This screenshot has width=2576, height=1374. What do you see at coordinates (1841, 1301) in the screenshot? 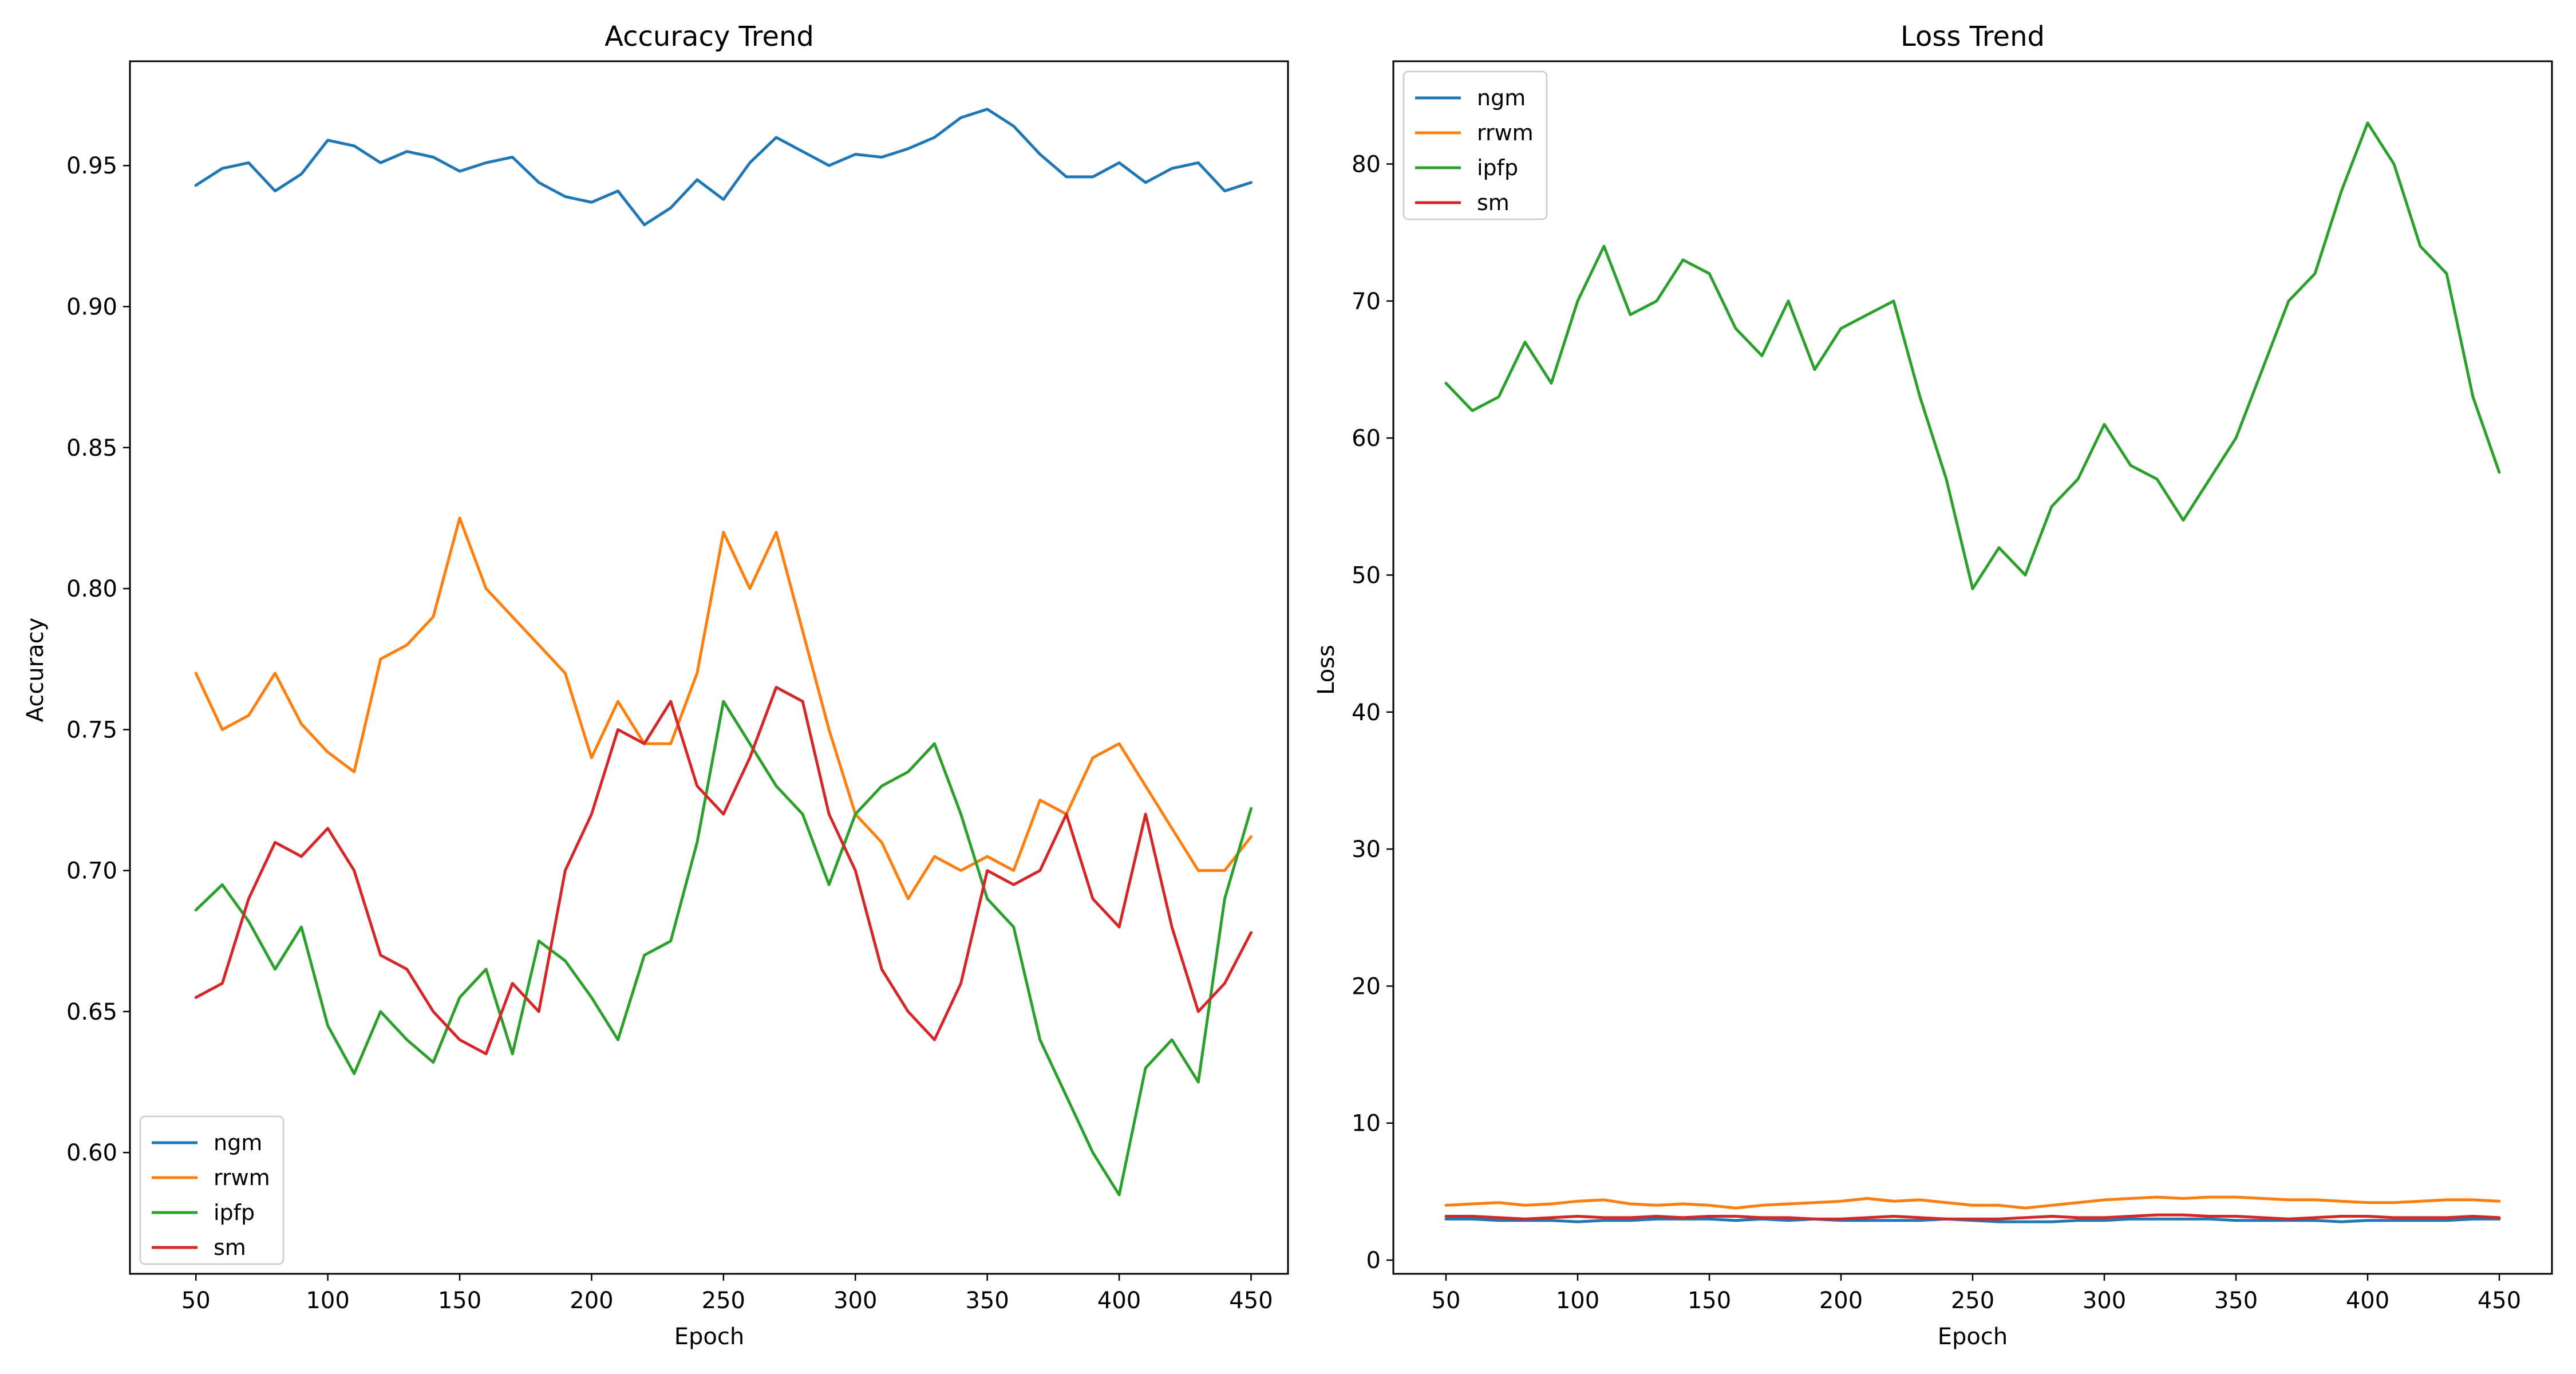
I see `loss-x-tick-label: 200` at bounding box center [1841, 1301].